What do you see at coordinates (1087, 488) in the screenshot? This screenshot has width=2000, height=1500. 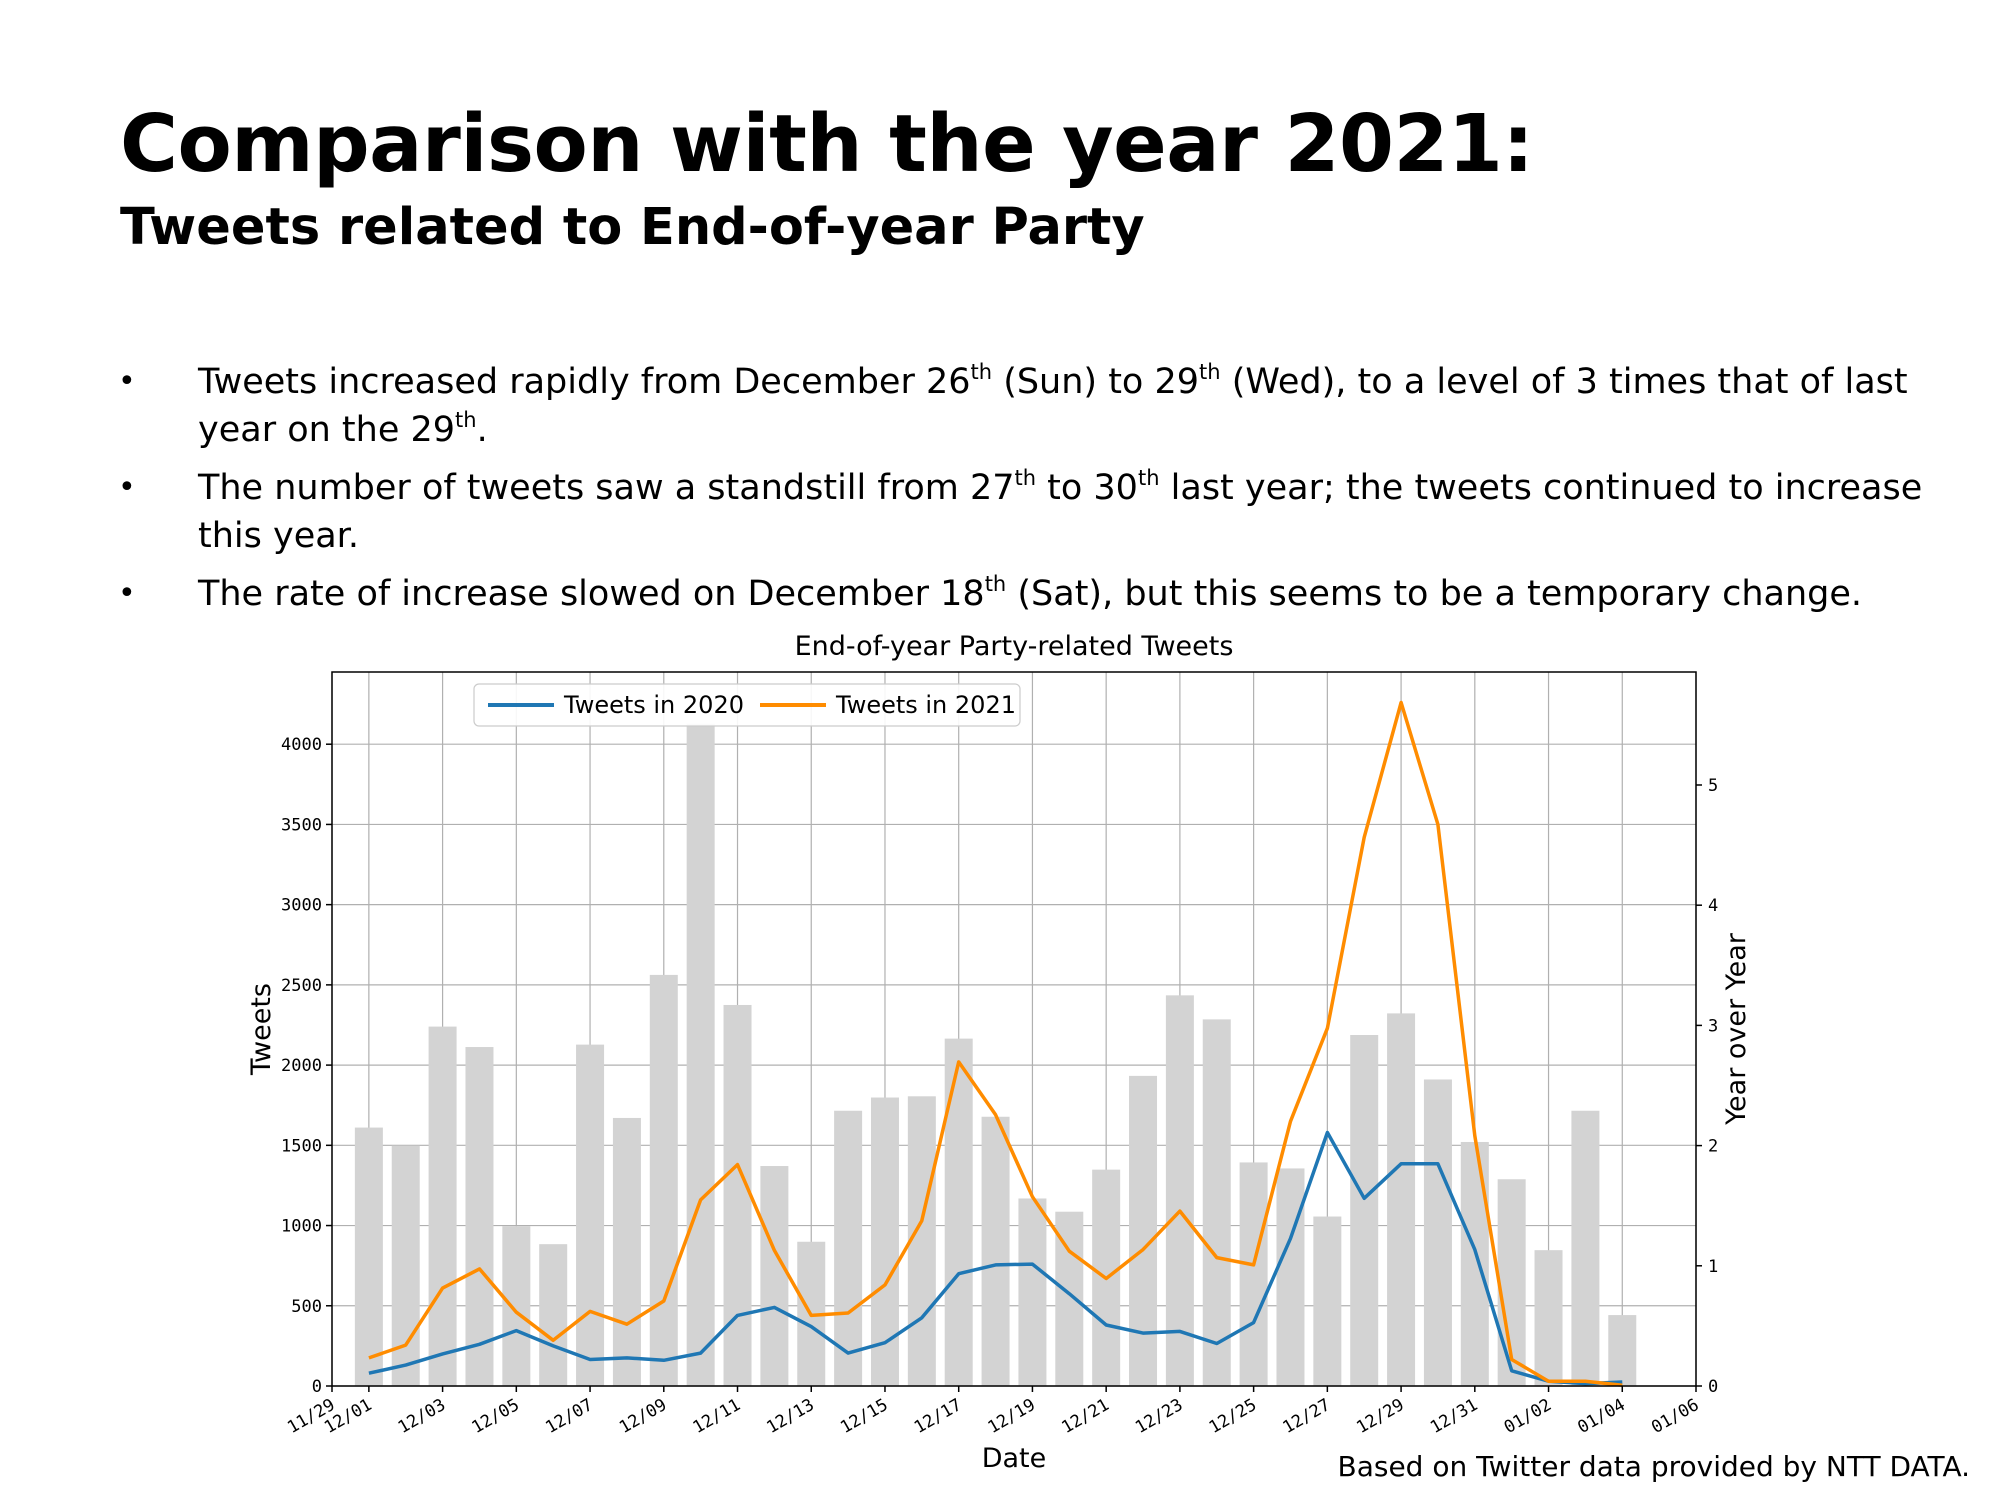 I see `bullet-text: to 30` at bounding box center [1087, 488].